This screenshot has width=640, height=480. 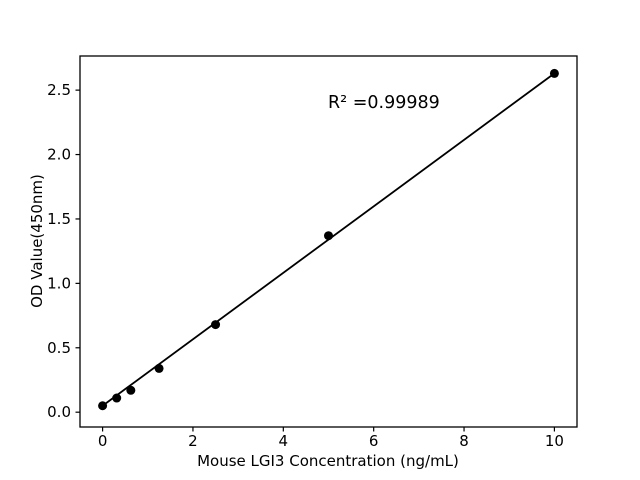 What do you see at coordinates (59, 219) in the screenshot?
I see `y-tick-label: 1.5` at bounding box center [59, 219].